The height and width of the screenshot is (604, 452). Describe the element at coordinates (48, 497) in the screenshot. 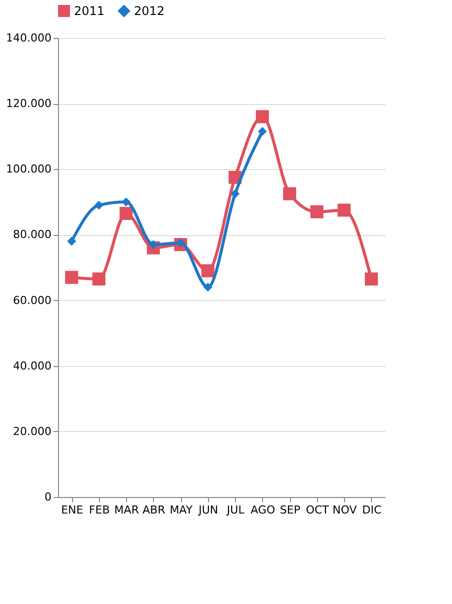

I see `y-tick-label: 0` at that location.